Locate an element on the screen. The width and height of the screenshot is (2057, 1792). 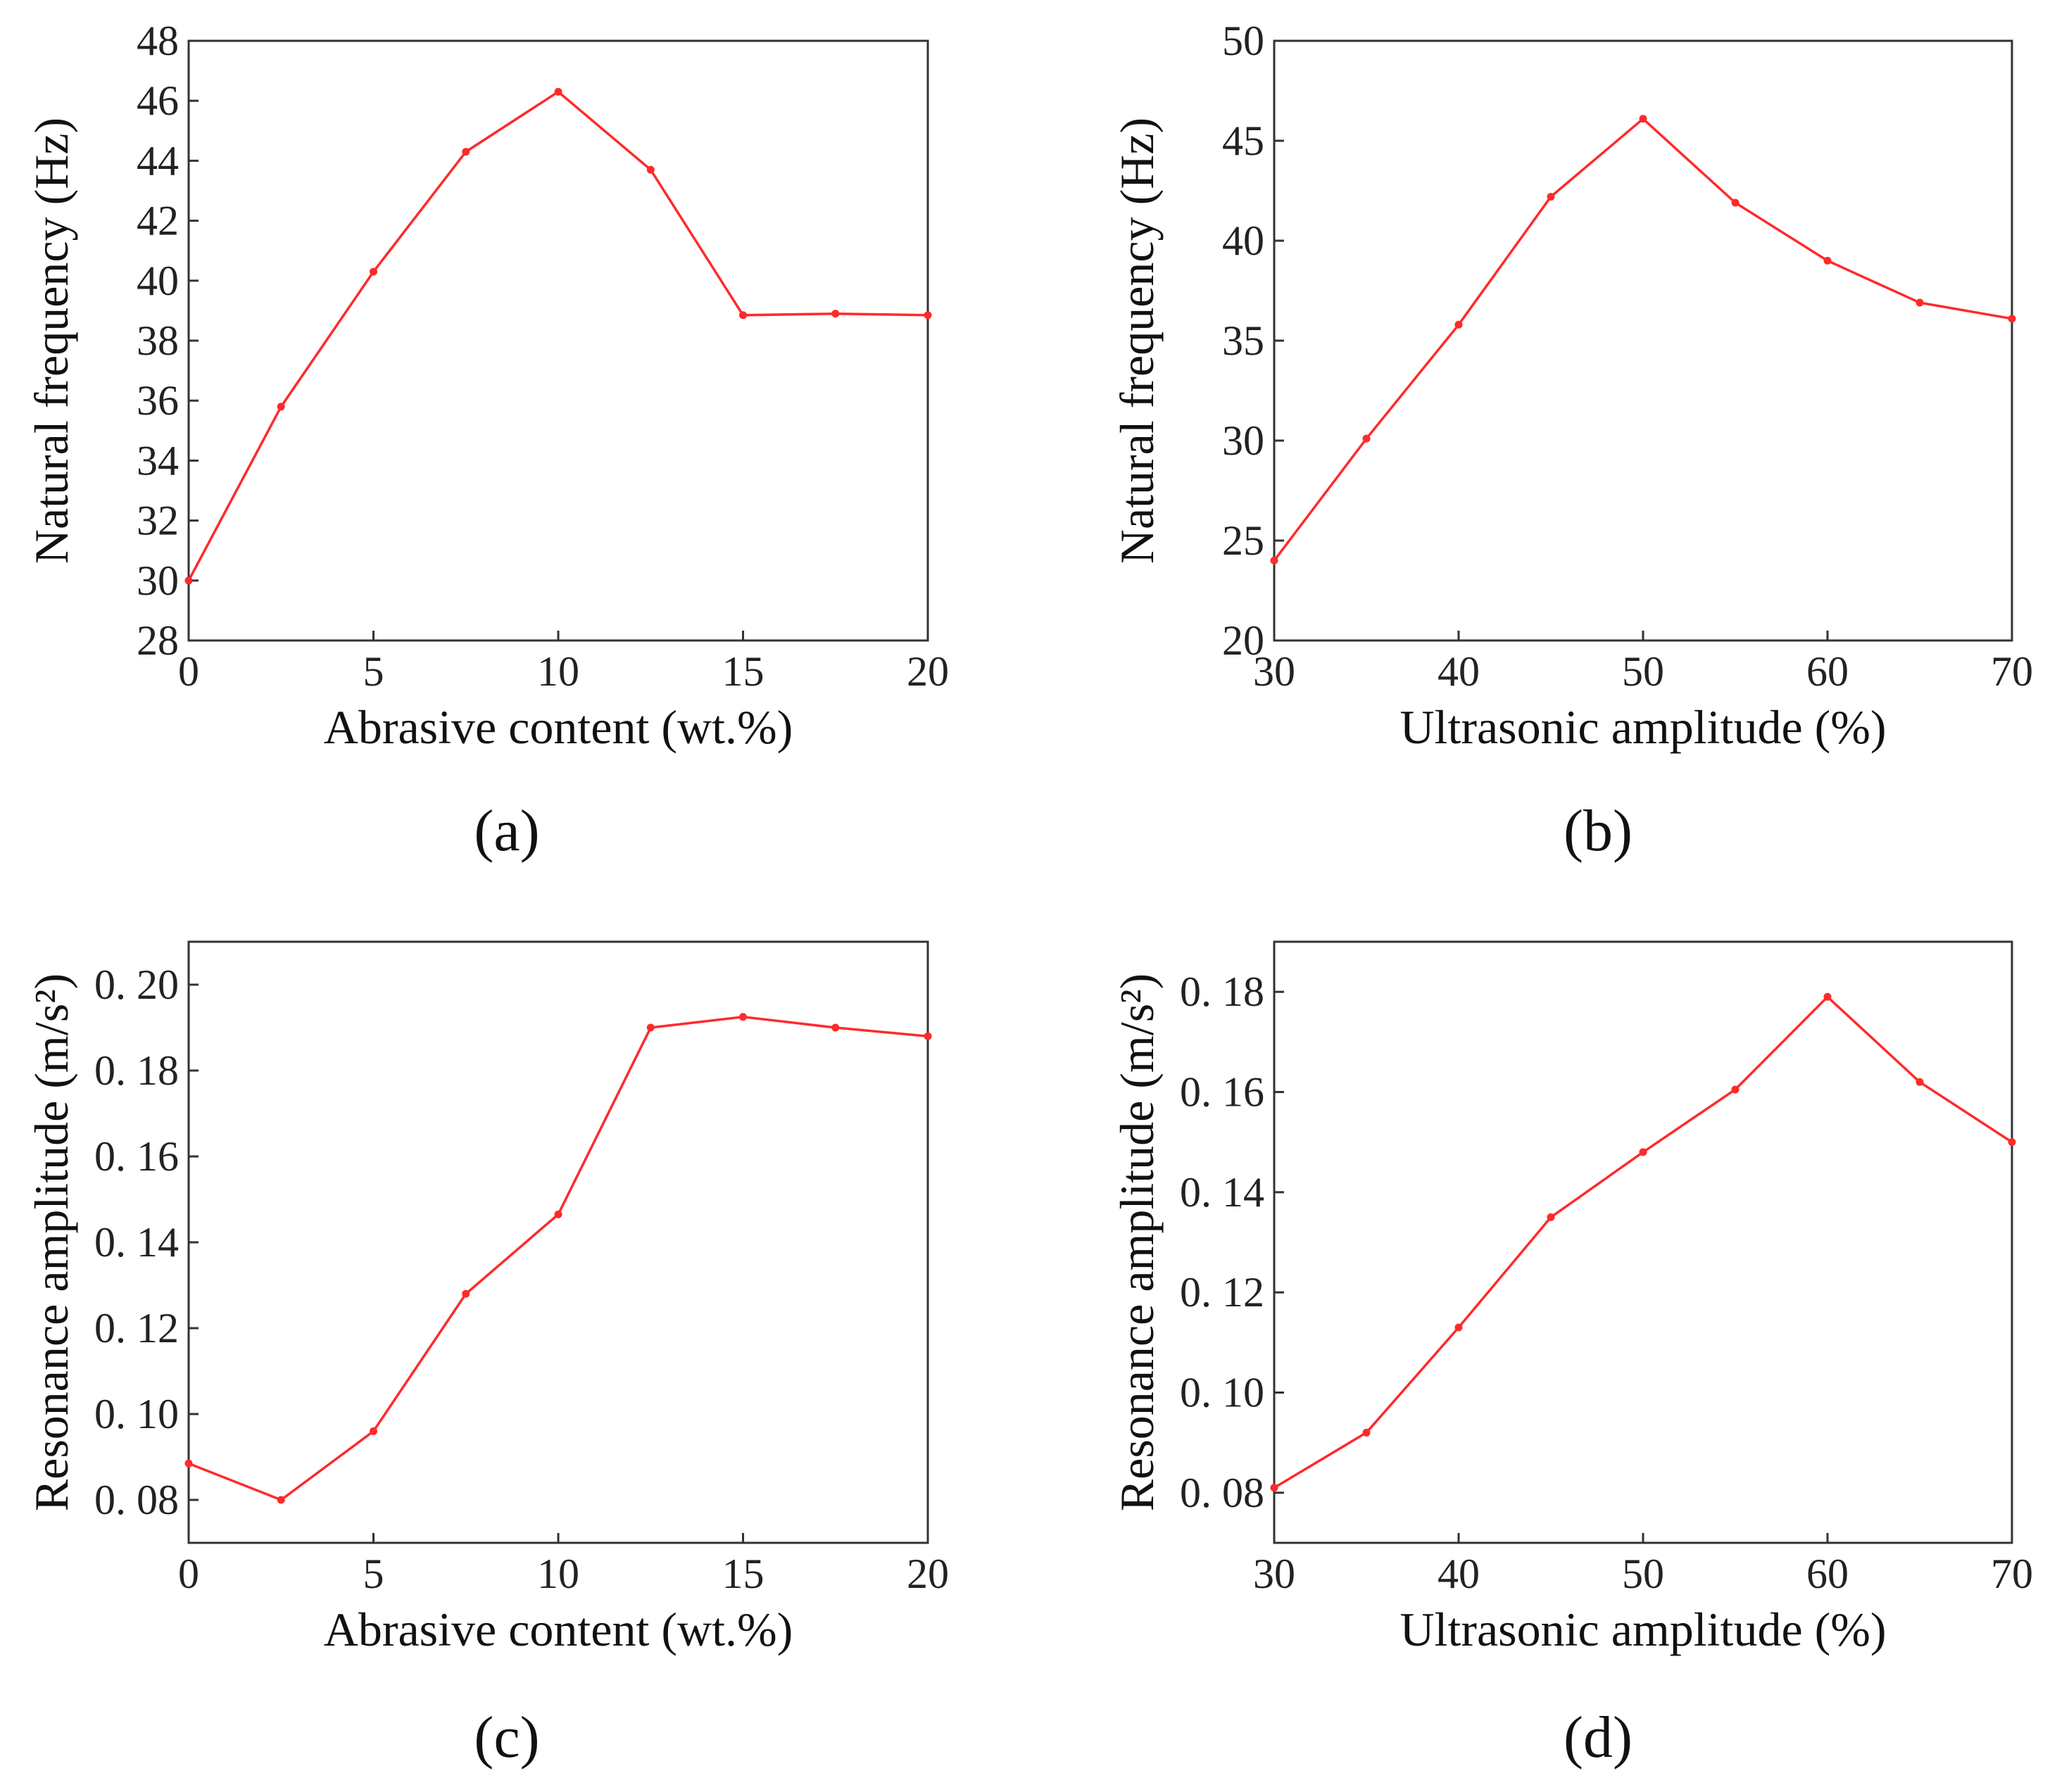
y-tick-label: 36 is located at coordinates (158, 400).